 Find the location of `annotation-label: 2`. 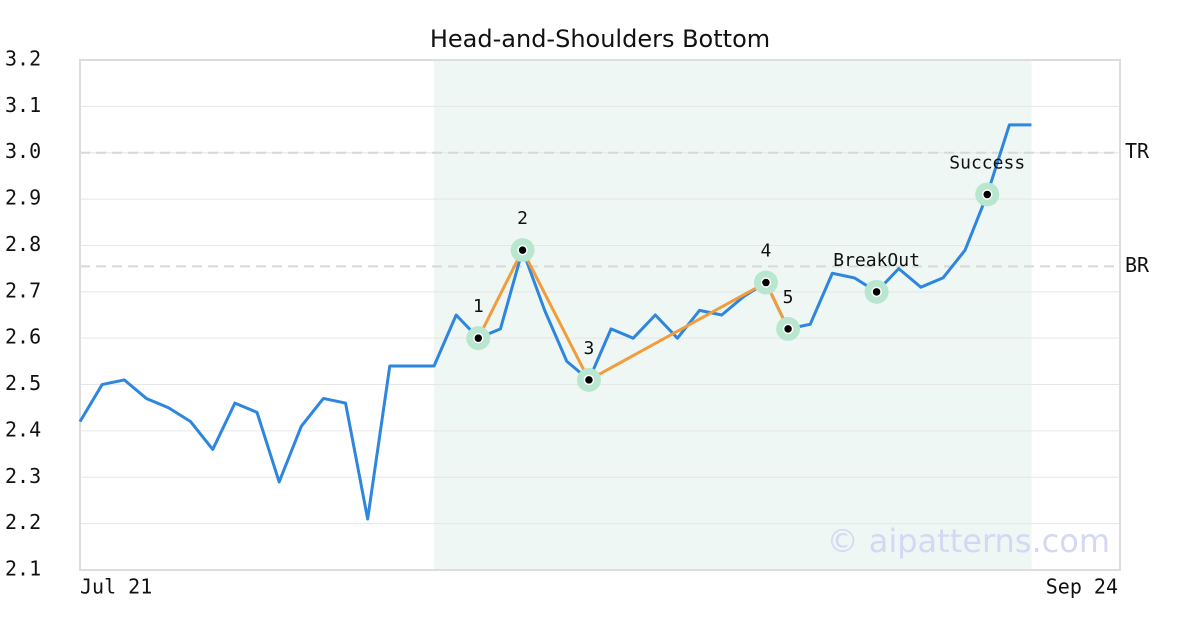

annotation-label: 2 is located at coordinates (522, 218).